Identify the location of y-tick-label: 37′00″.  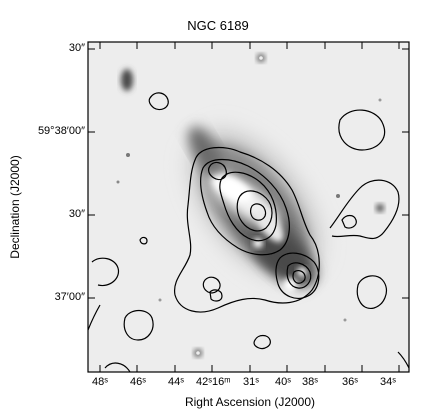
(69, 297).